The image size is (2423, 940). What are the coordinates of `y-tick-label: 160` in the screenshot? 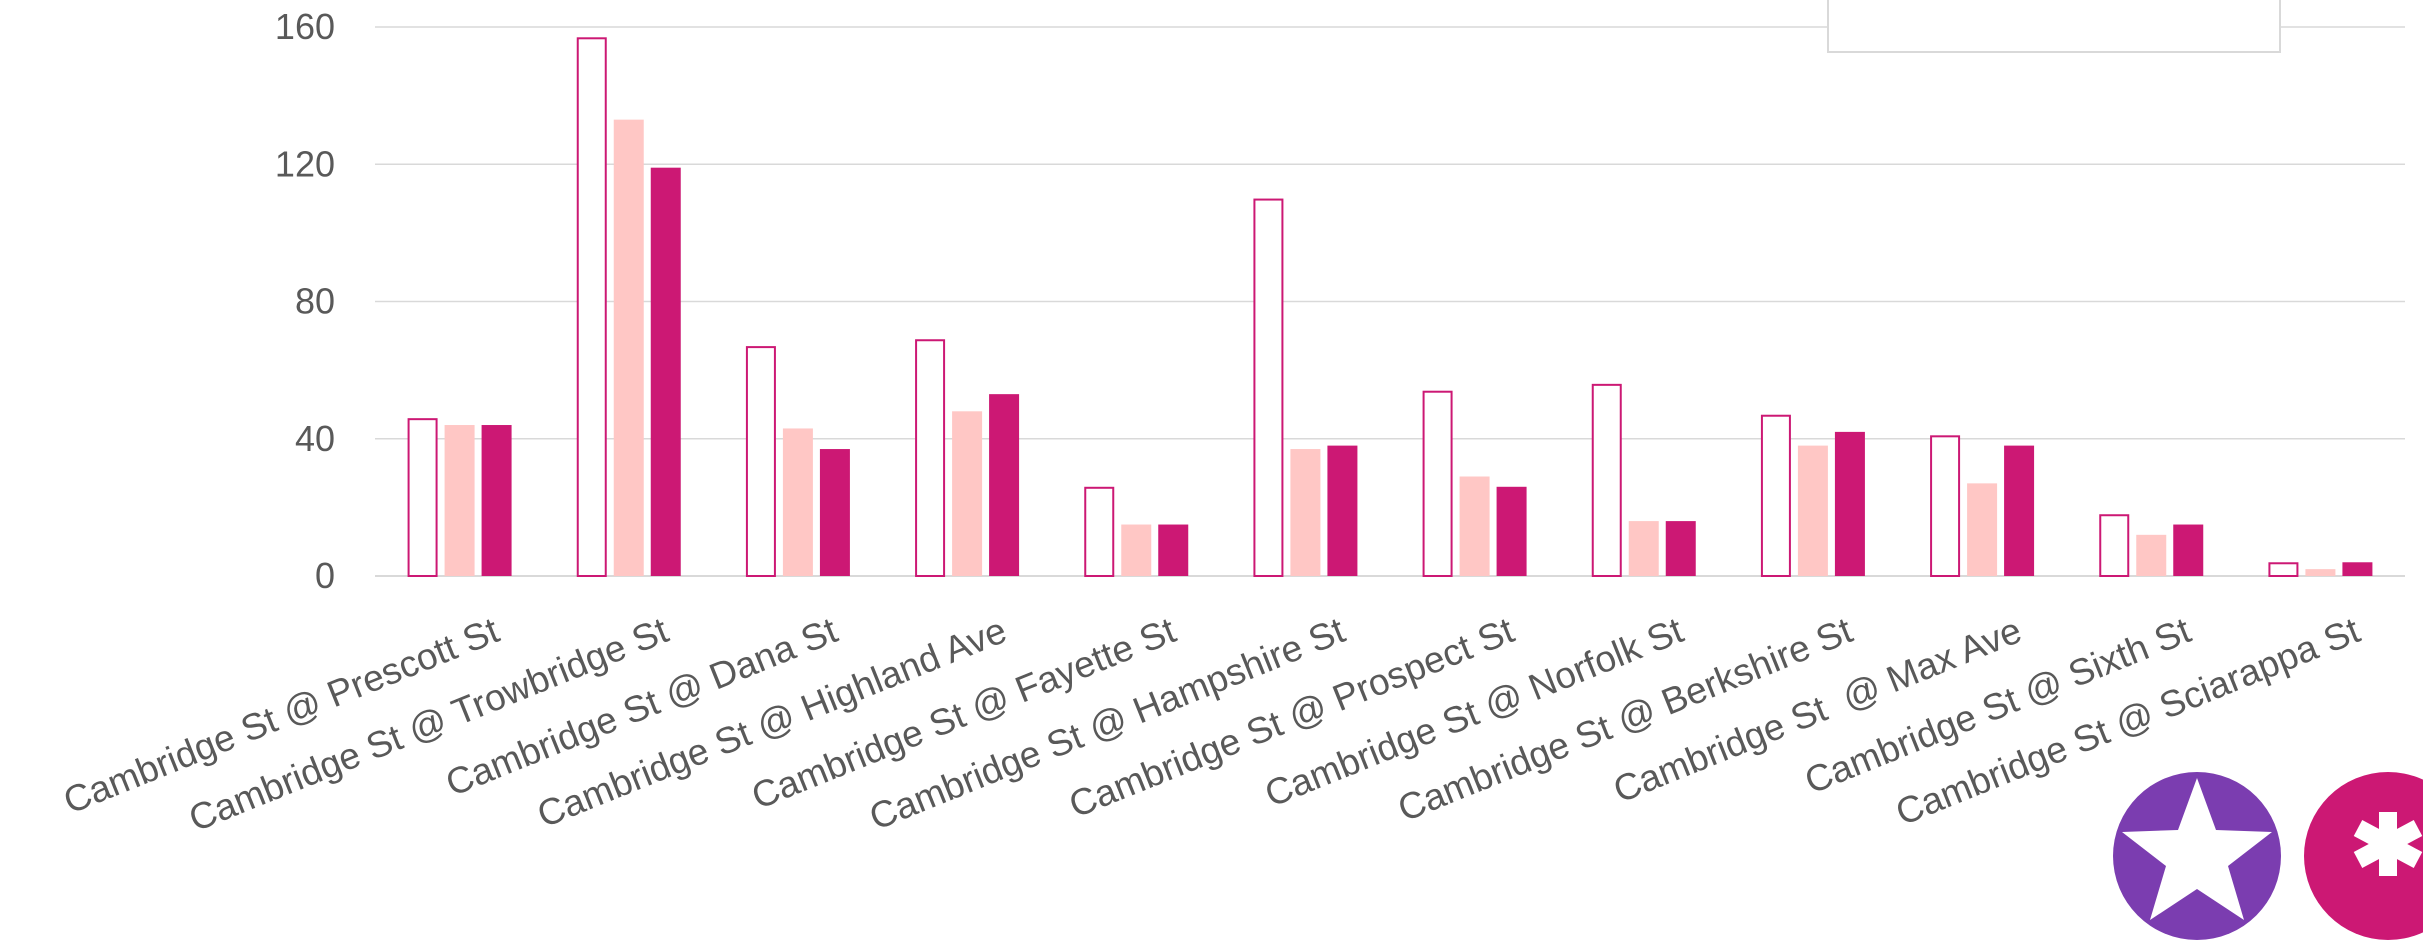 It's located at (305, 26).